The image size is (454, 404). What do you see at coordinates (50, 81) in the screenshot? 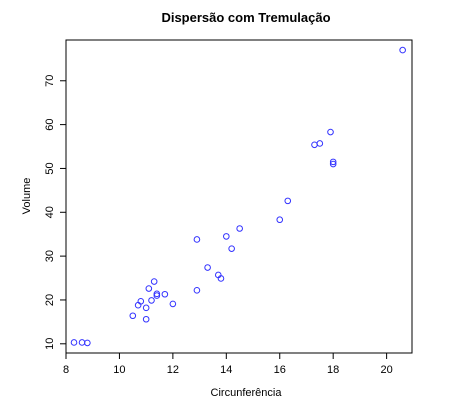
I see `y-tick-label: 70` at bounding box center [50, 81].